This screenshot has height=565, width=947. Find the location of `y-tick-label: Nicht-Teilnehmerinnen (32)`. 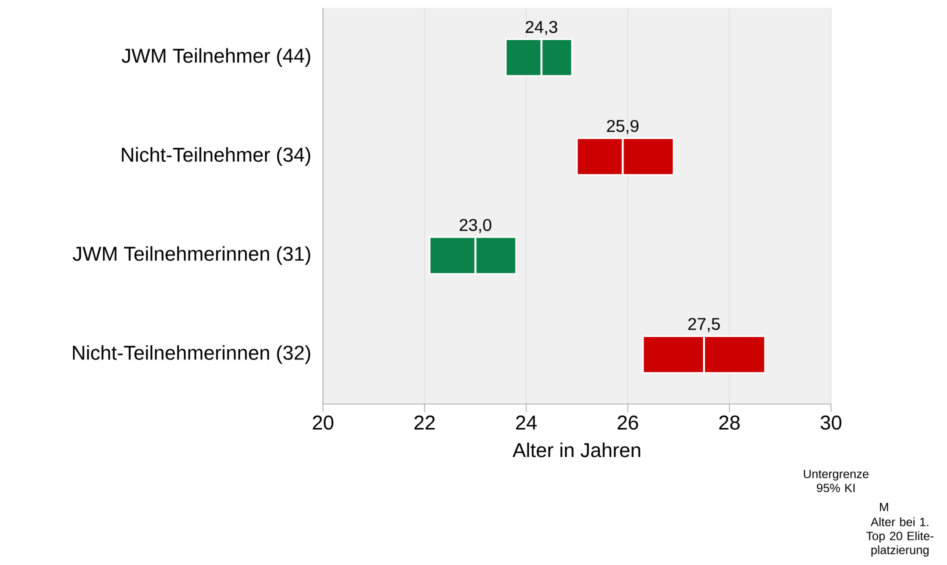

y-tick-label: Nicht-Teilnehmerinnen (32) is located at coordinates (191, 354).